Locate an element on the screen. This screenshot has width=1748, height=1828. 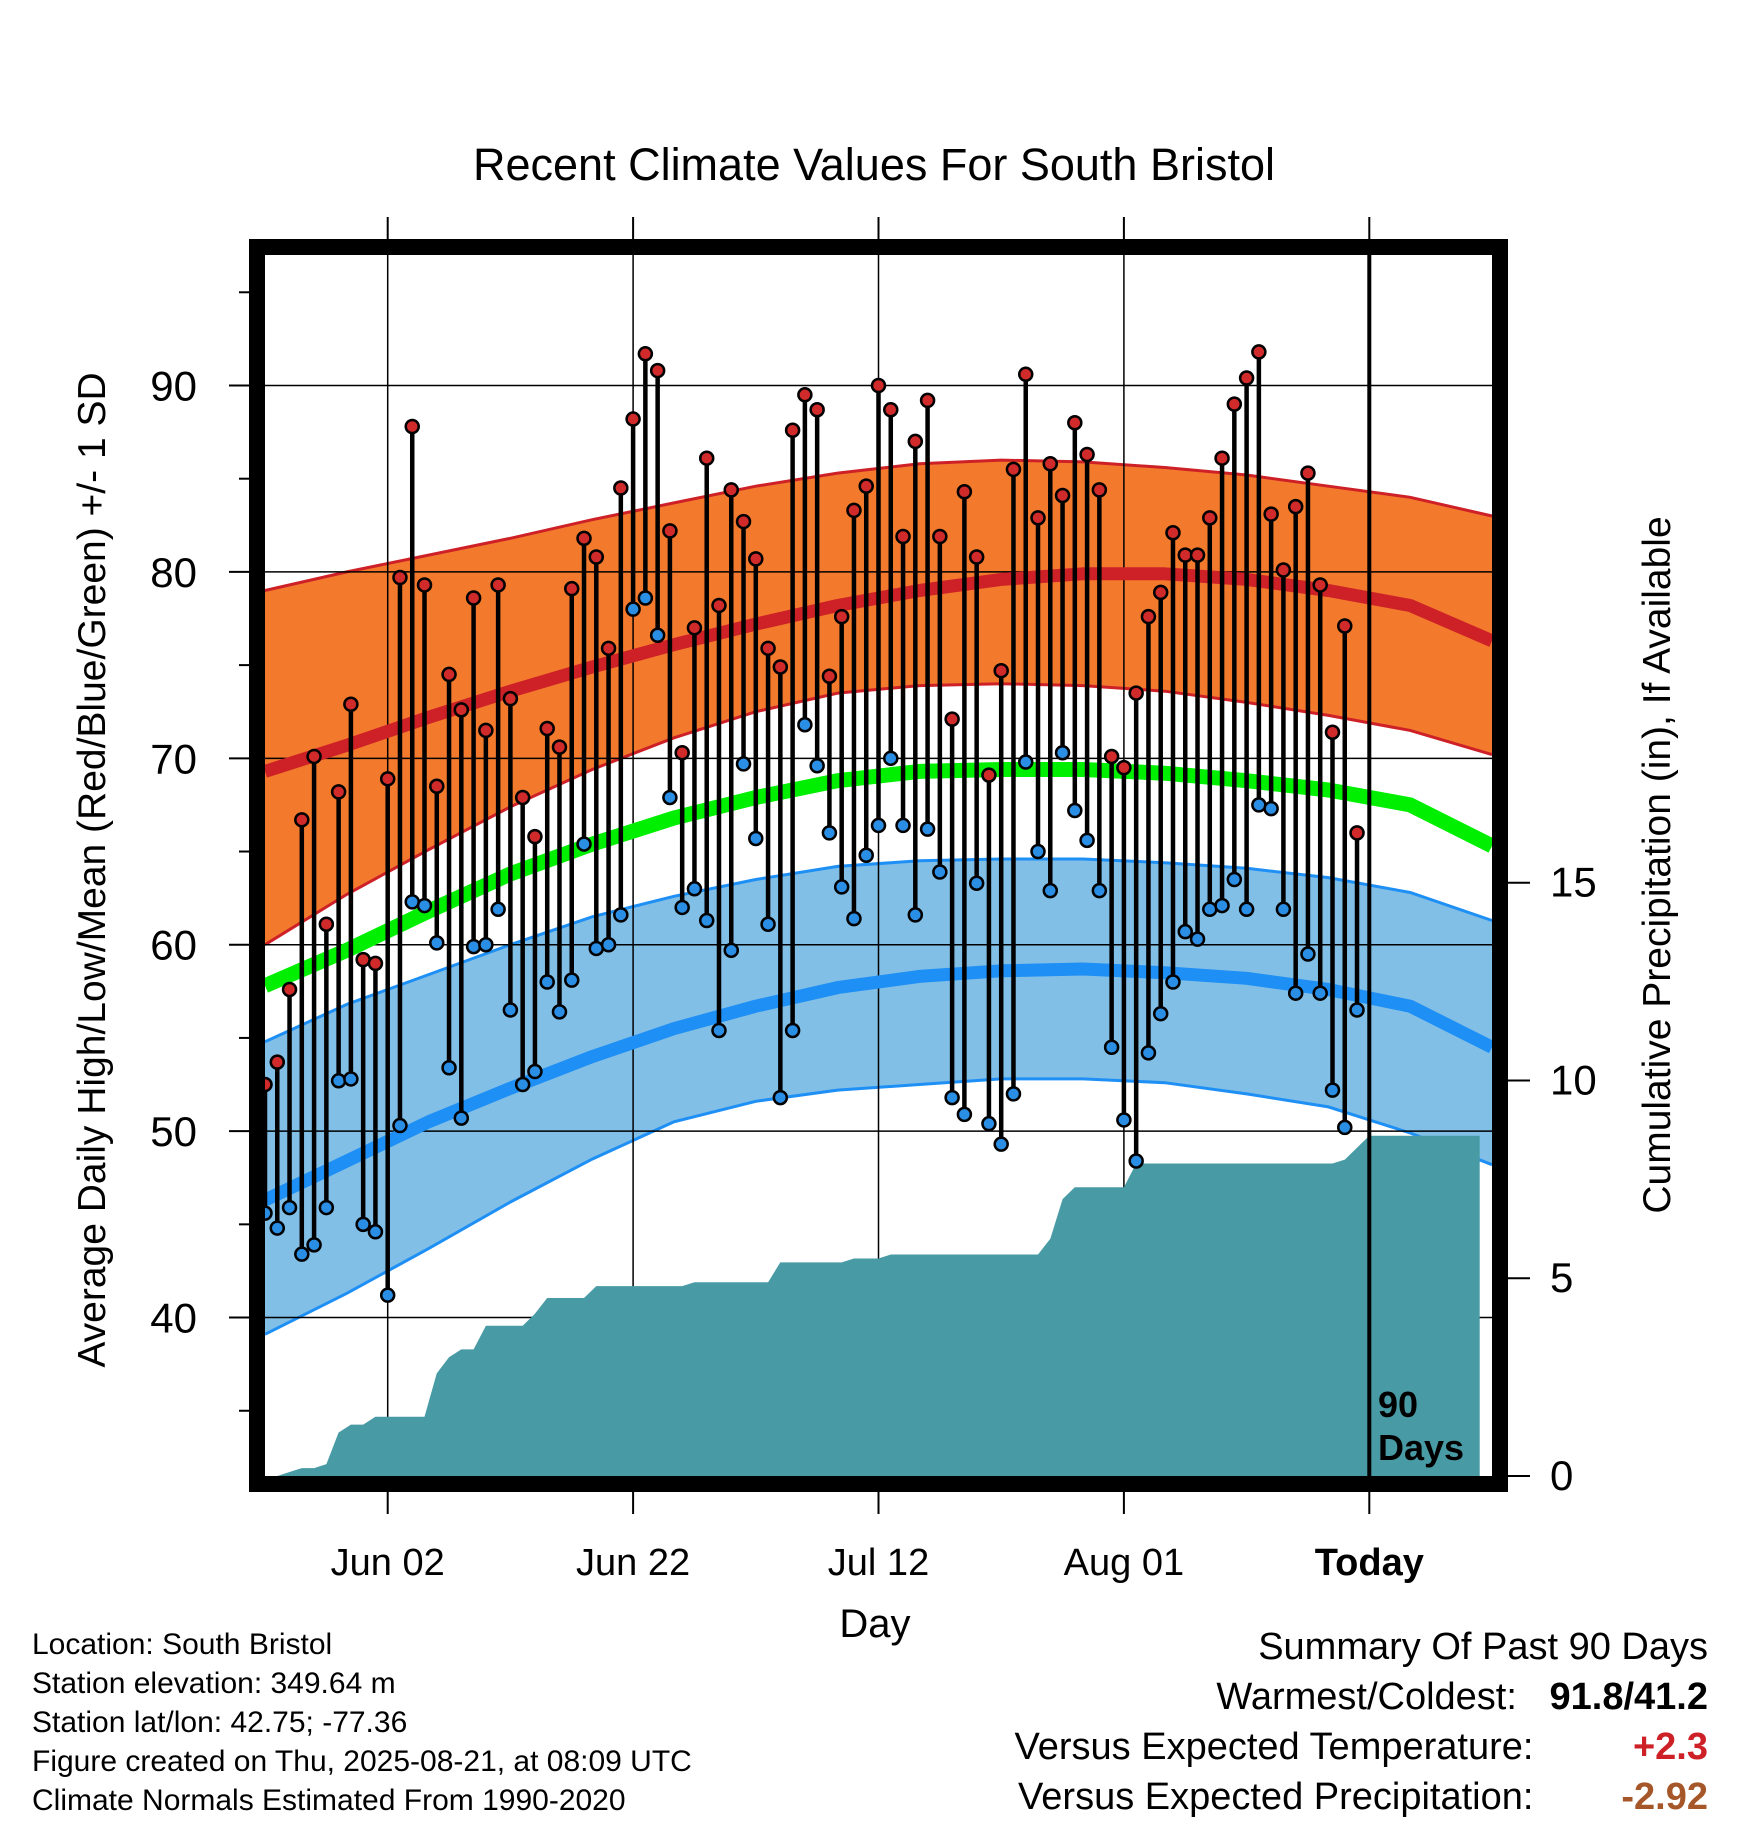
y-right-tick-label: 10 is located at coordinates (1573, 1079).